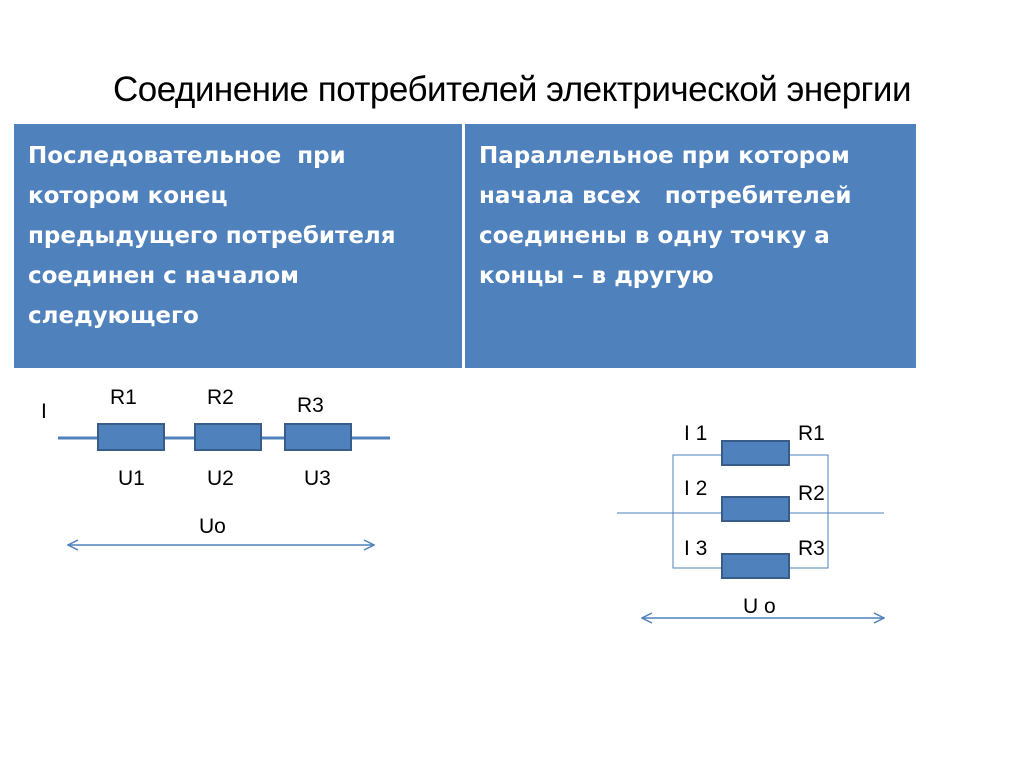 The image size is (1024, 767). Describe the element at coordinates (695, 548) in the screenshot. I see `parallel-i3-label: I 3` at that location.